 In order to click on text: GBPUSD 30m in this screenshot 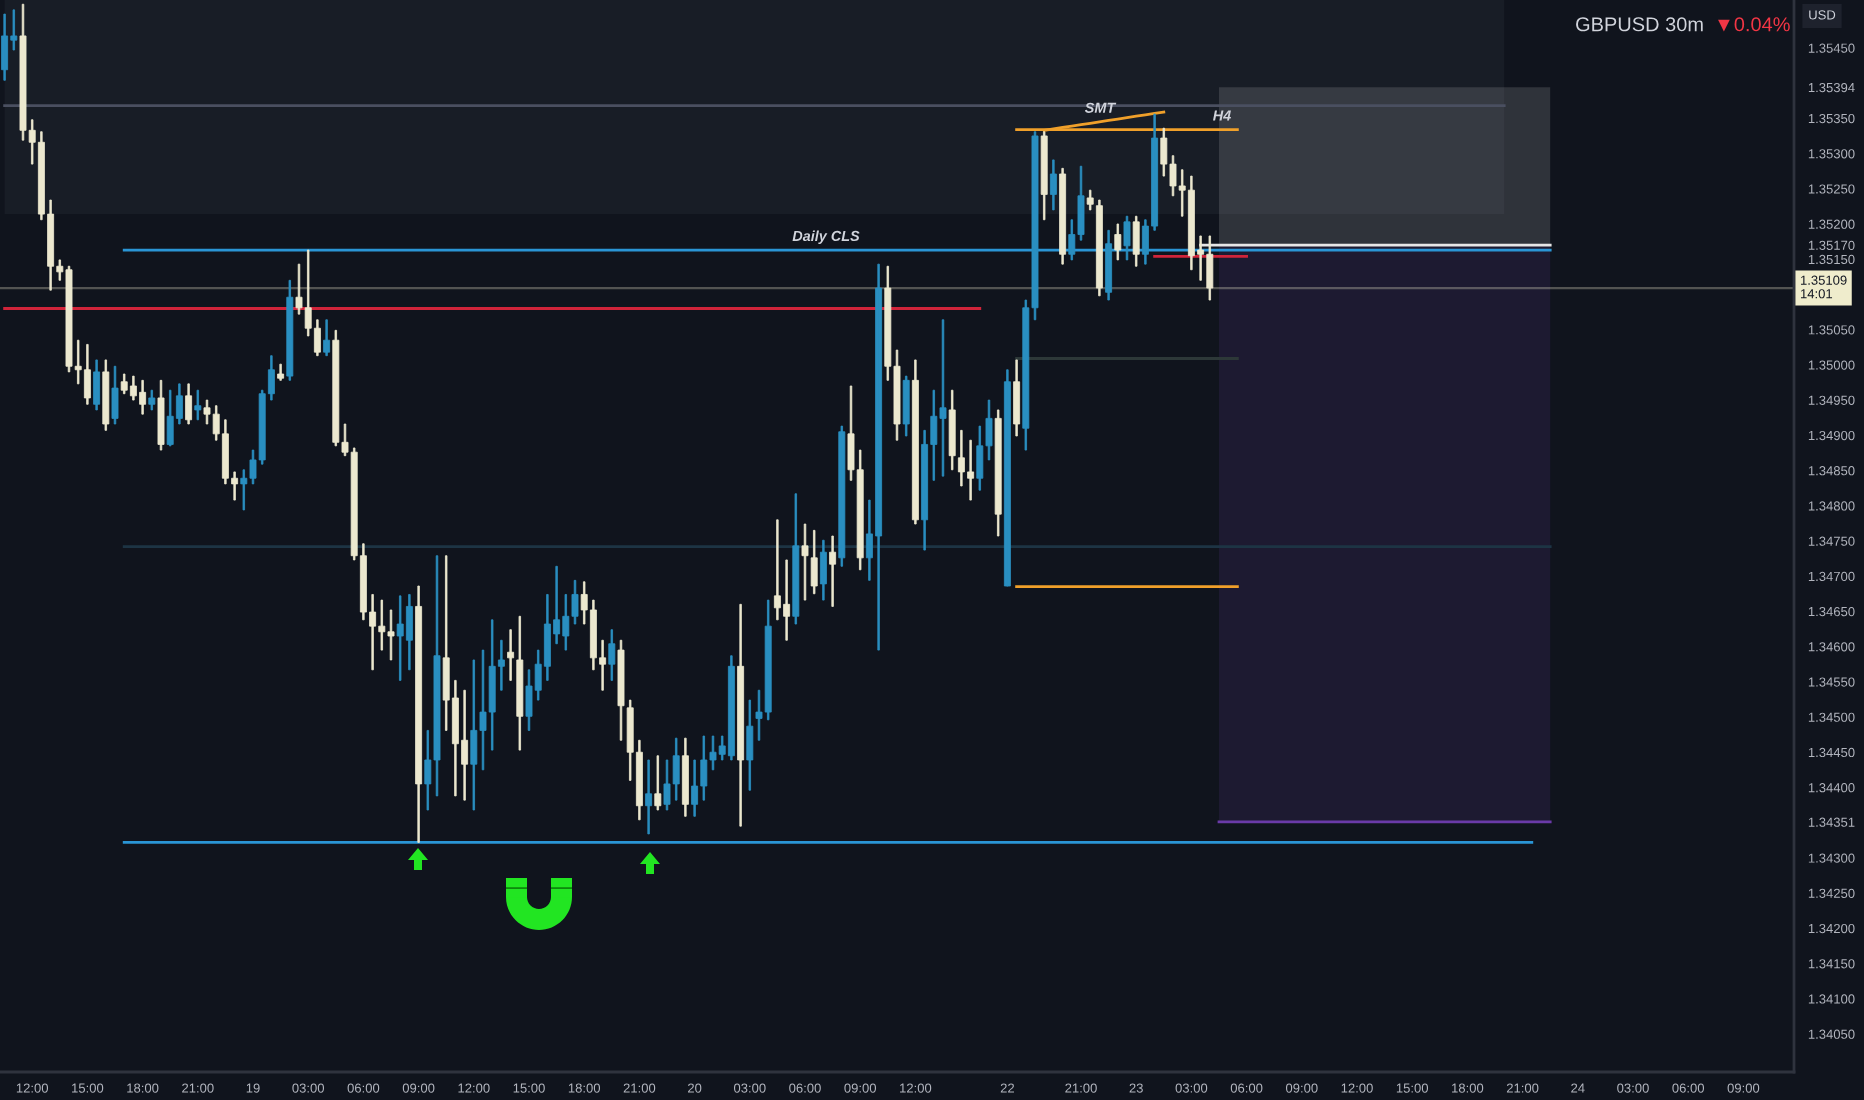, I will do `click(1639, 24)`.